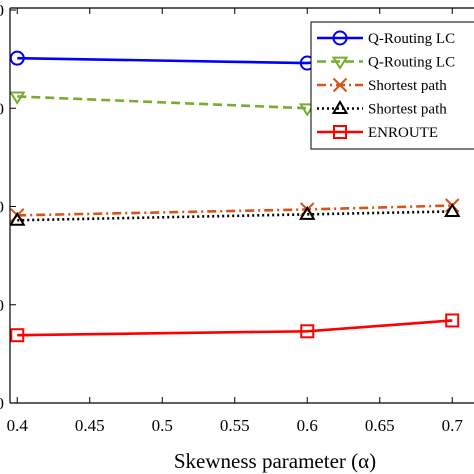 The image size is (474, 474). I want to click on x-axis-title: Skewness parameter (α), so click(275, 461).